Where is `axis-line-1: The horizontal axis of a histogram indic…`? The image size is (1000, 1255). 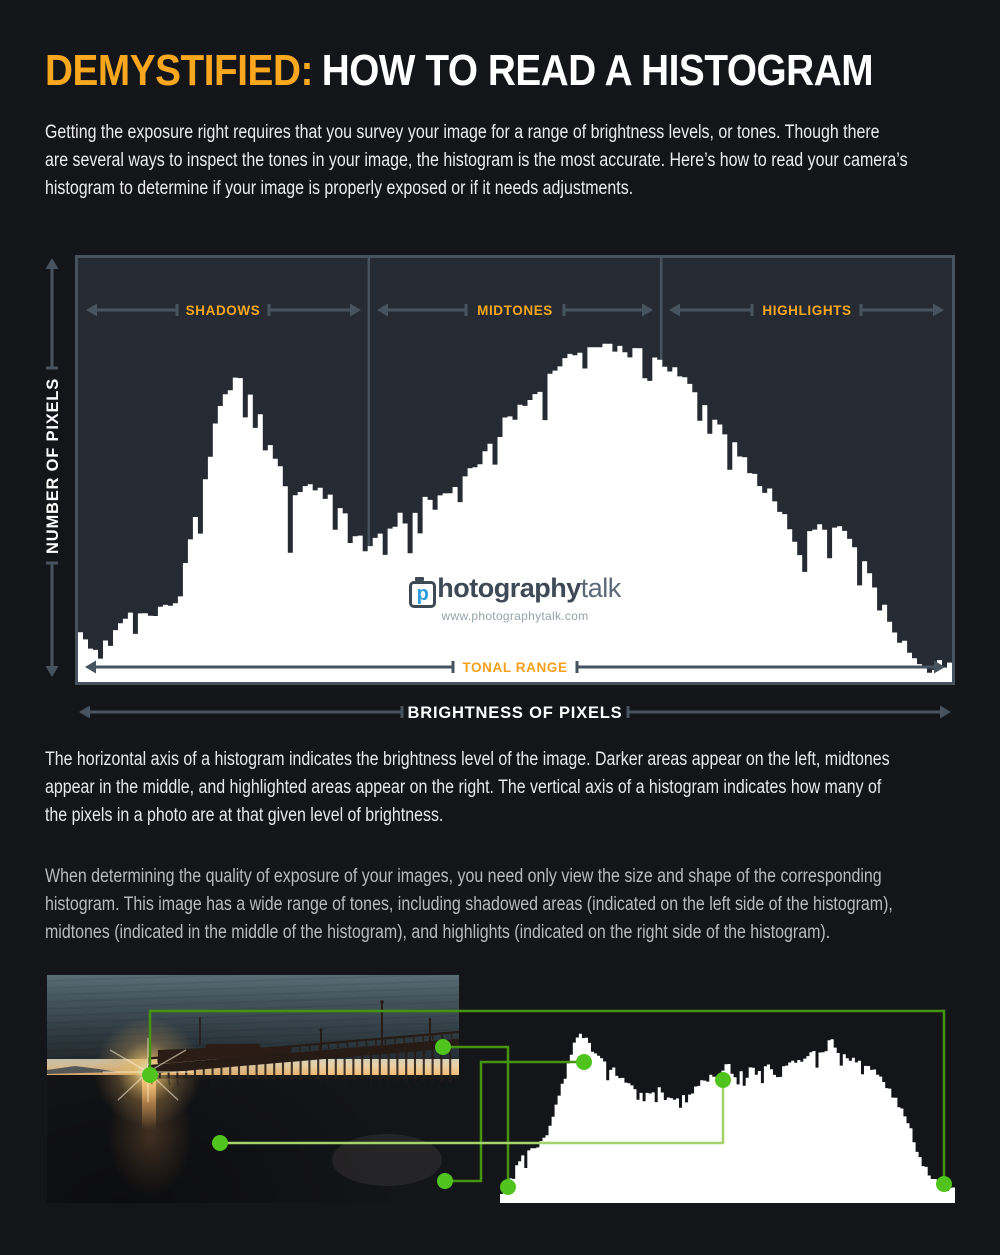 axis-line-1: The horizontal axis of a histogram indic… is located at coordinates (467, 759).